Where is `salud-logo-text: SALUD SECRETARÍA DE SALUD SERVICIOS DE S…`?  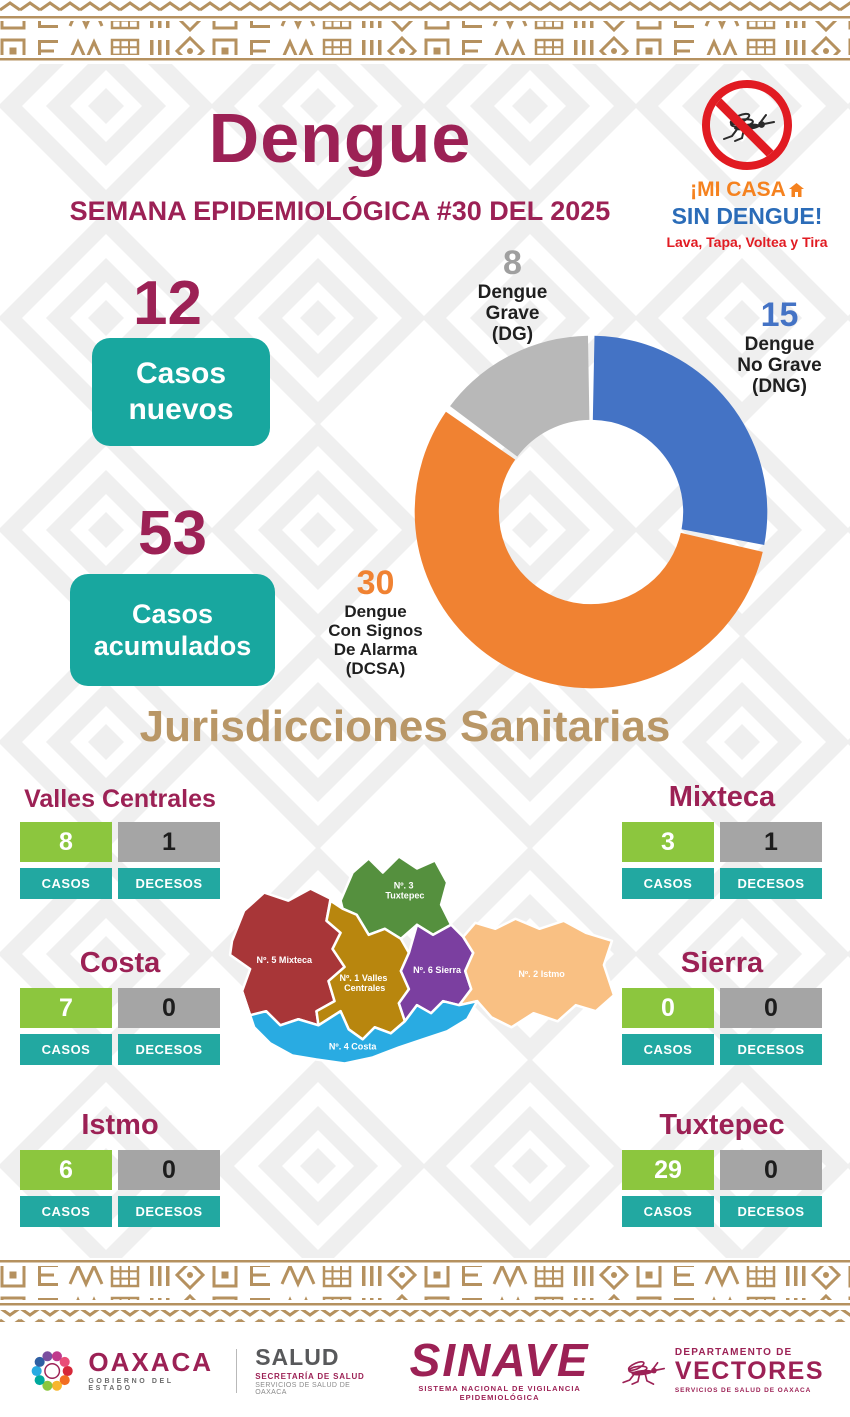
salud-logo-text: SALUD SECRETARÍA DE SALUD SERVICIOS DE S… is located at coordinates (317, 1370).